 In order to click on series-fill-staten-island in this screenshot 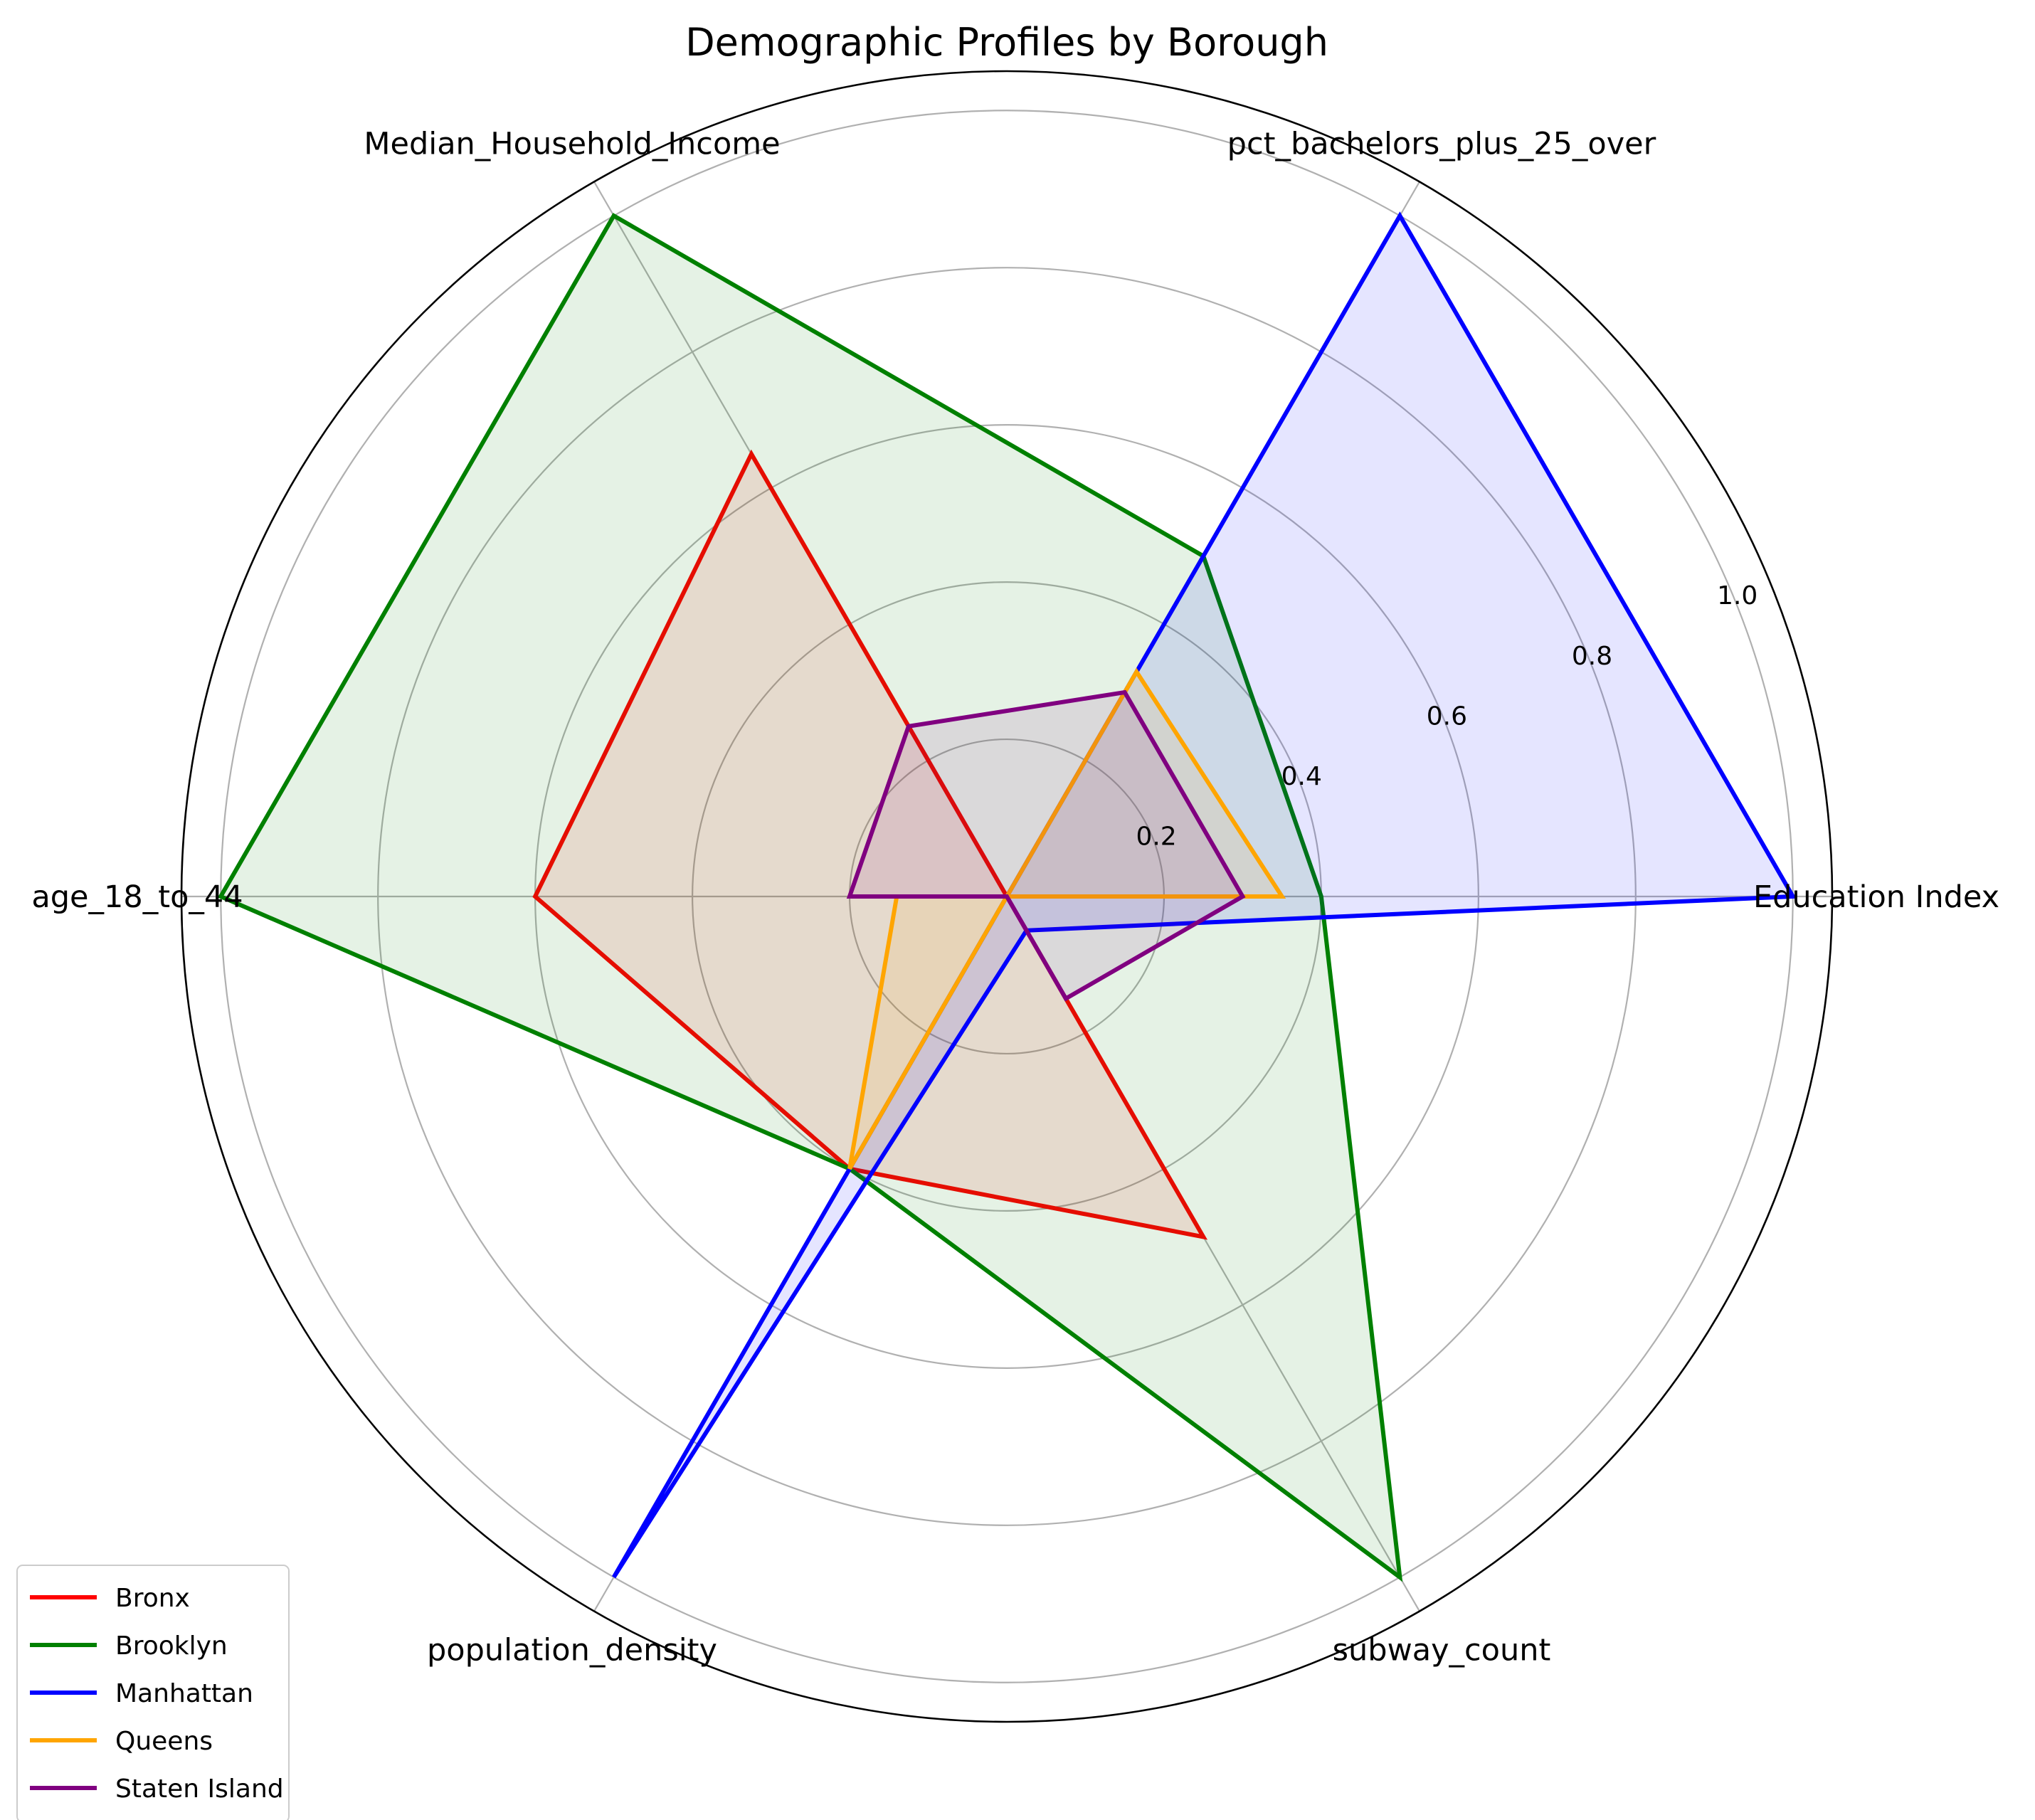, I will do `click(1047, 845)`.